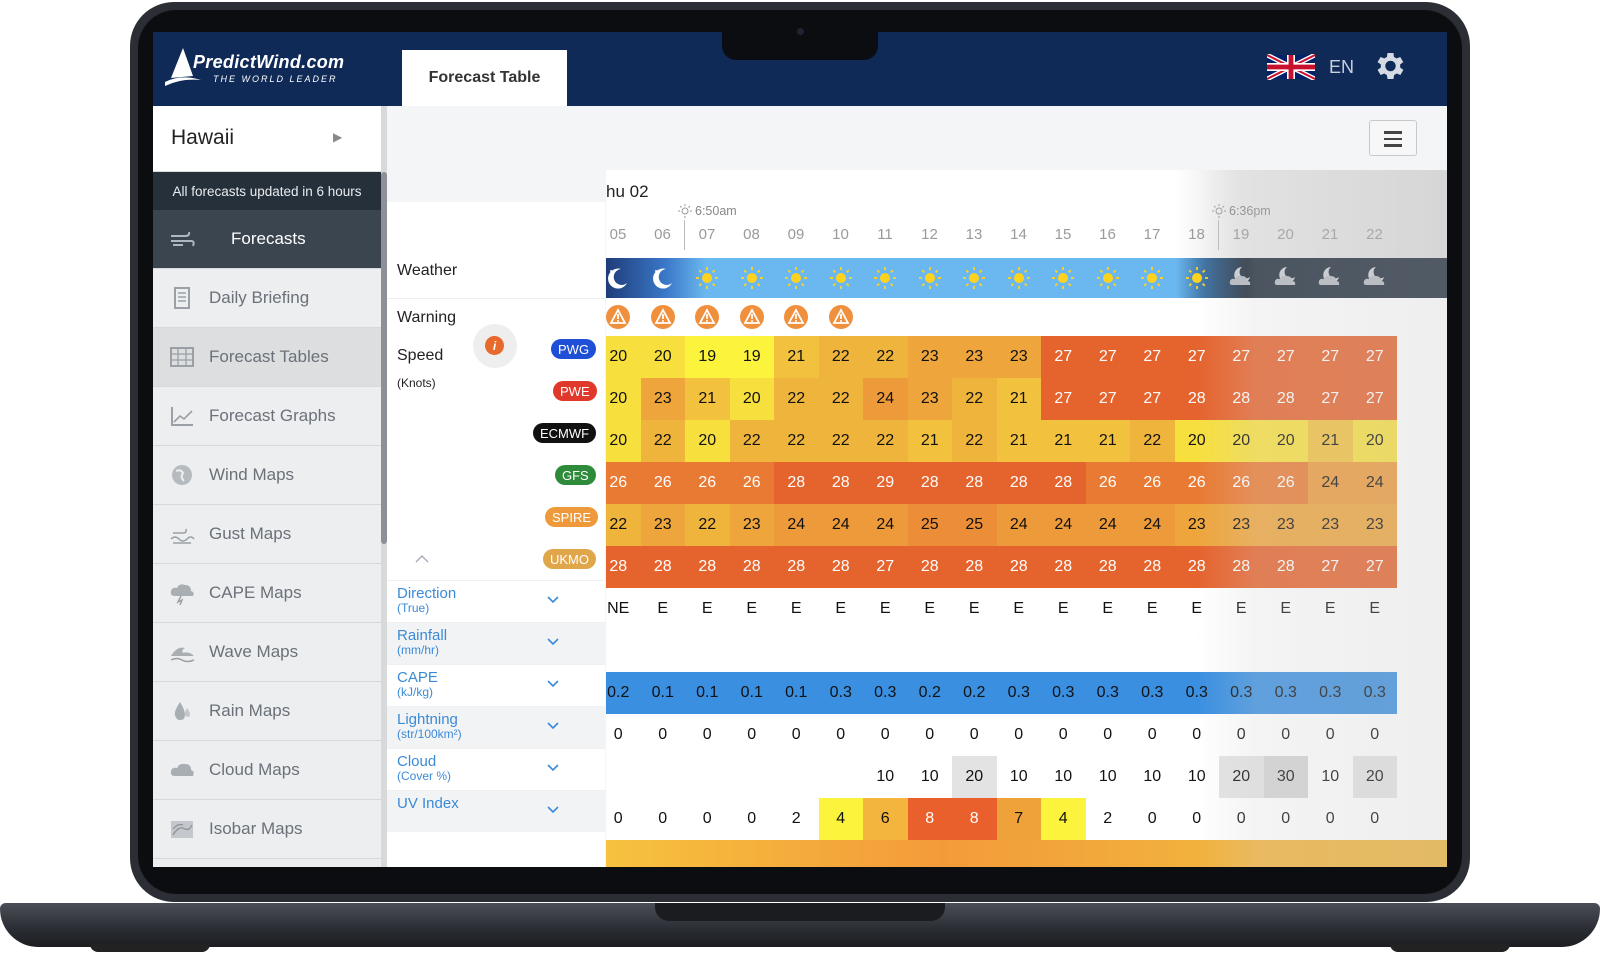  What do you see at coordinates (496, 601) in the screenshot?
I see `direction-row-toggle: Direction (True)` at bounding box center [496, 601].